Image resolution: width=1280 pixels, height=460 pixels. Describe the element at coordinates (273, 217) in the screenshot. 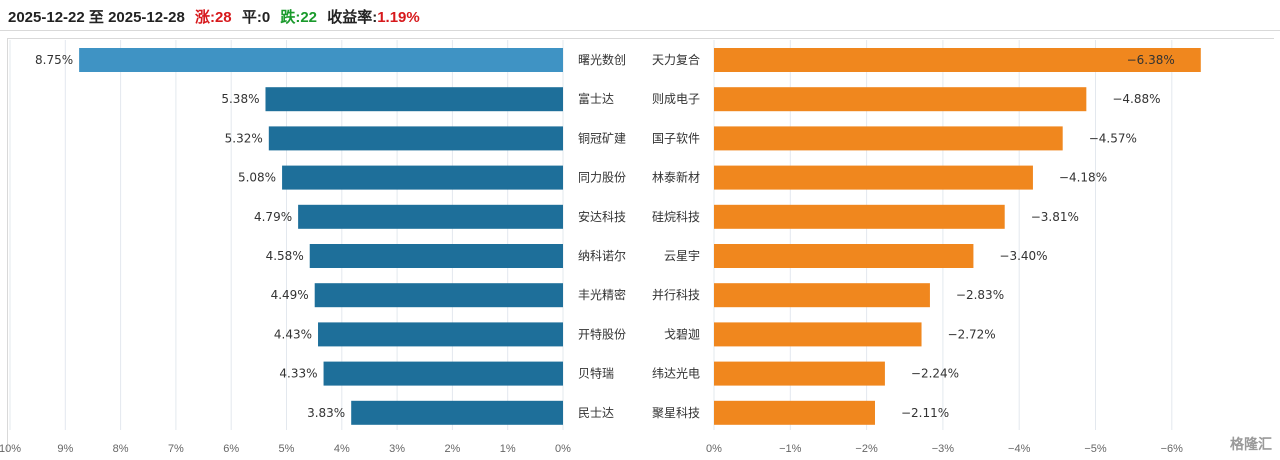

I see `left-value-label: 4.79%` at that location.